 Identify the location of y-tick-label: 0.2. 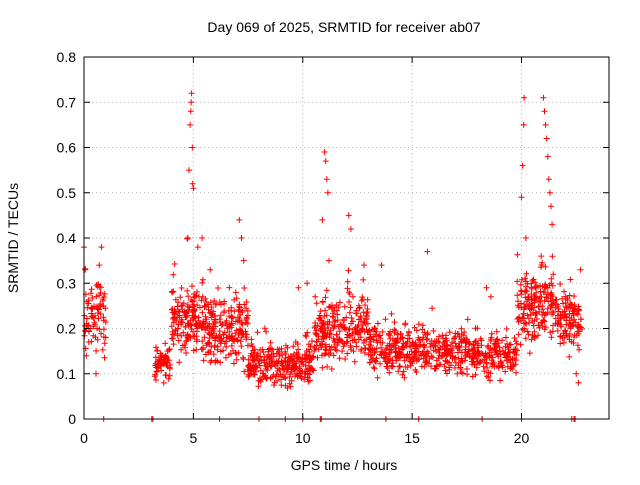
(67, 329).